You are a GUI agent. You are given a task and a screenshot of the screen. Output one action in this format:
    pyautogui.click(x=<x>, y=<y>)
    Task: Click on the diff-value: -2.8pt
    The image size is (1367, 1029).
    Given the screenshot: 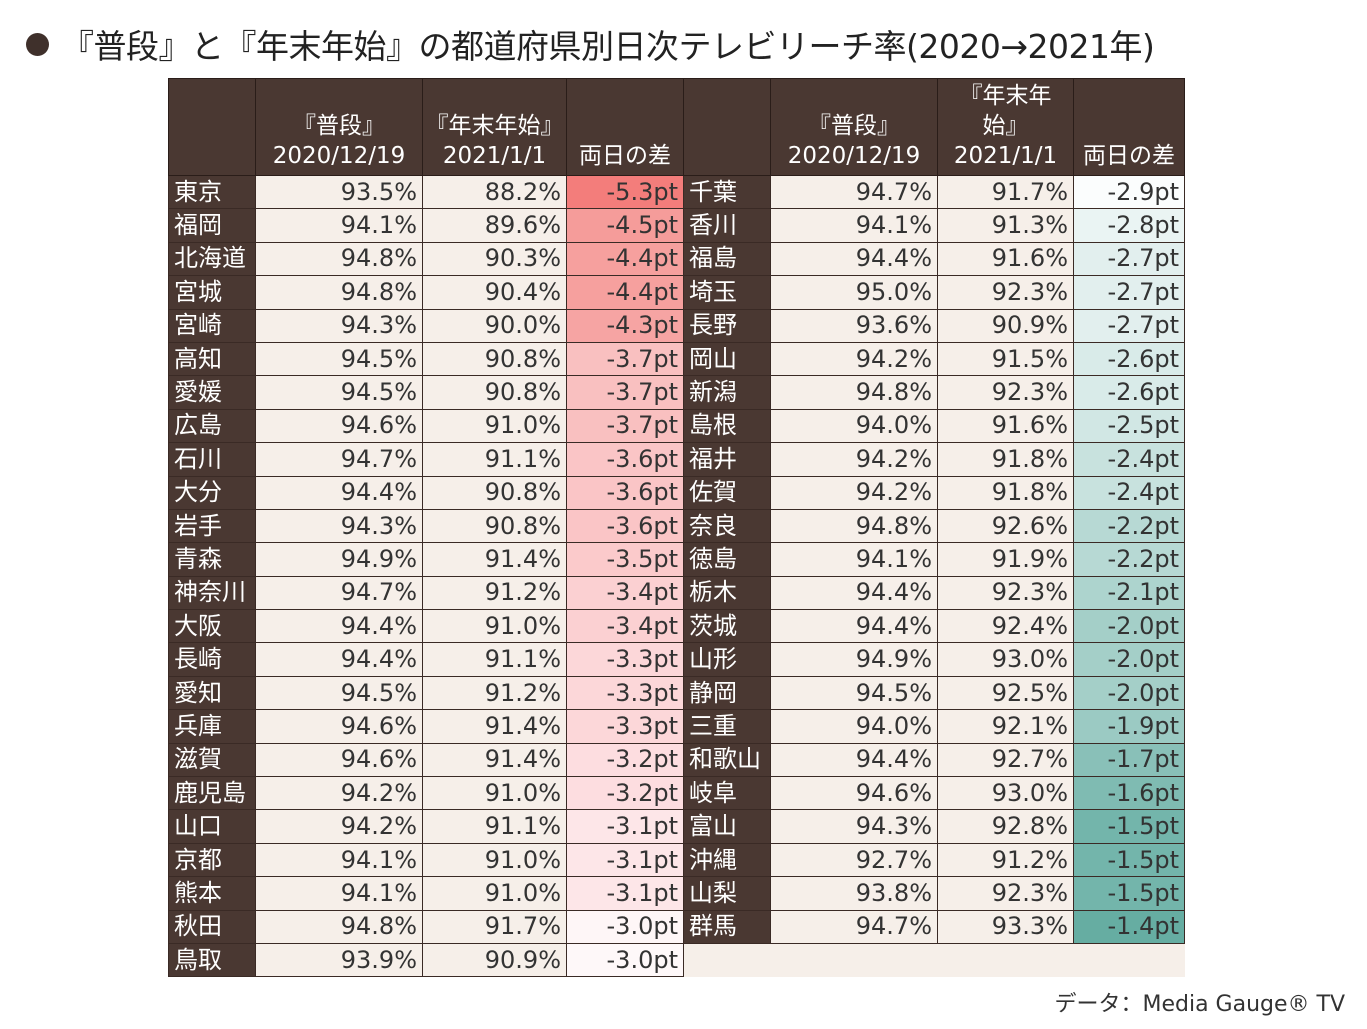 What is the action you would take?
    pyautogui.click(x=1129, y=225)
    